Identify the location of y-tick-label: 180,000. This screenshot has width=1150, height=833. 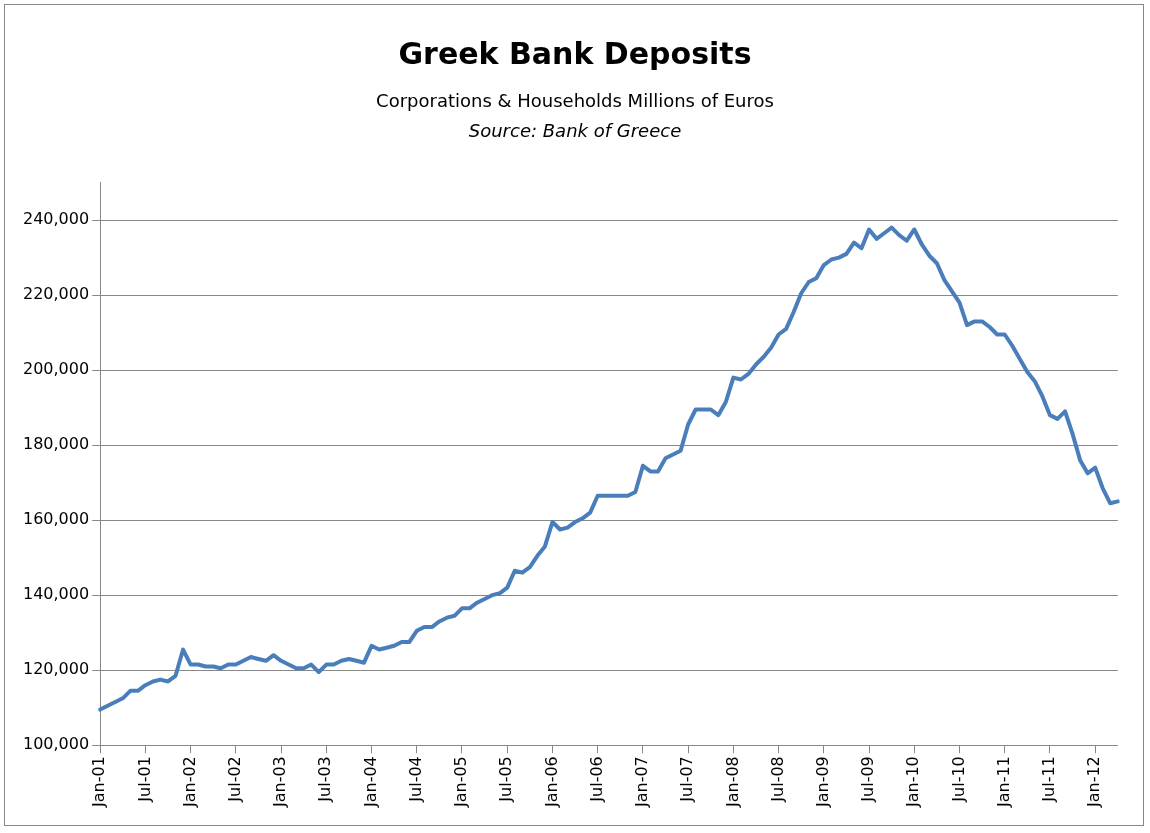
(56, 444).